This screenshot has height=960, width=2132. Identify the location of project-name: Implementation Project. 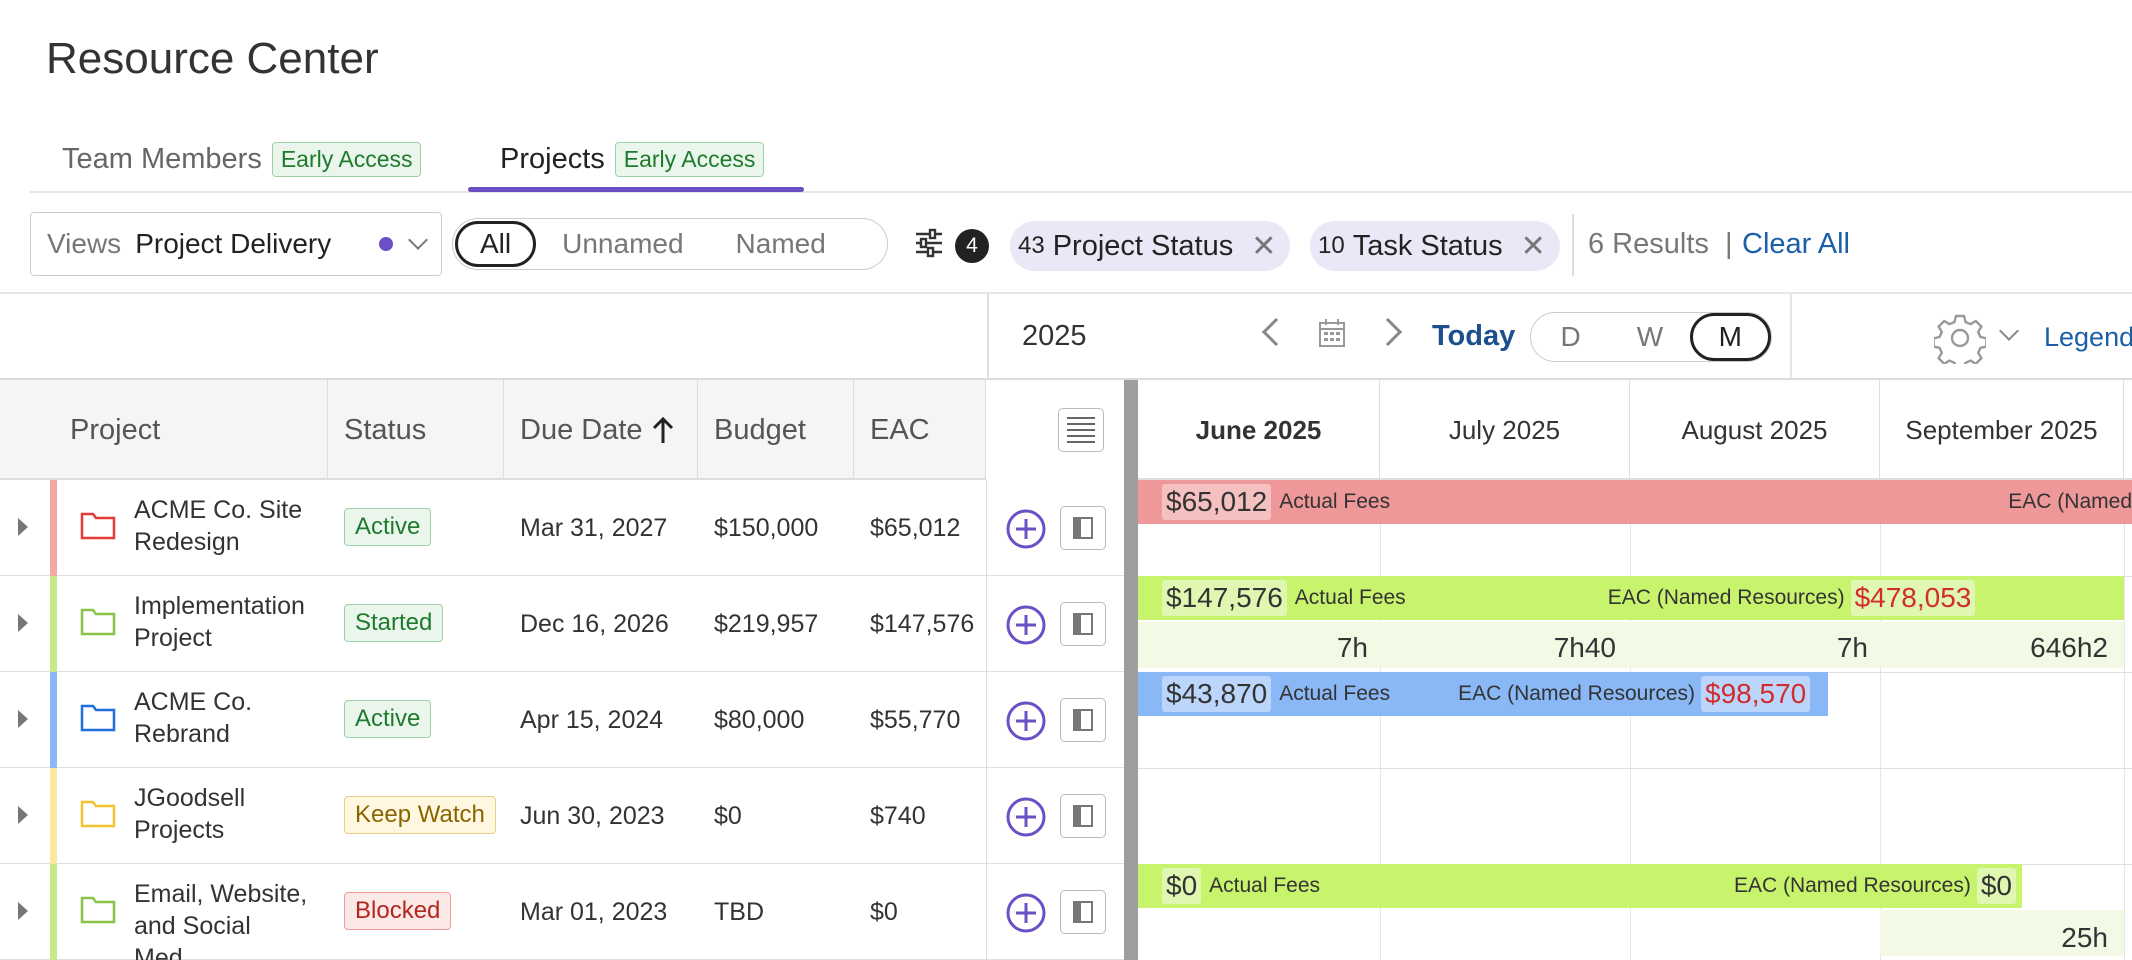
(219, 622).